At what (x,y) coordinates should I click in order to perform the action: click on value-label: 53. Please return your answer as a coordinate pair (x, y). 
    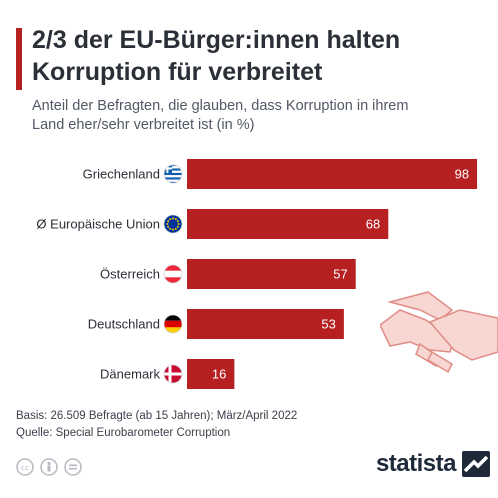
    Looking at the image, I should click on (328, 324).